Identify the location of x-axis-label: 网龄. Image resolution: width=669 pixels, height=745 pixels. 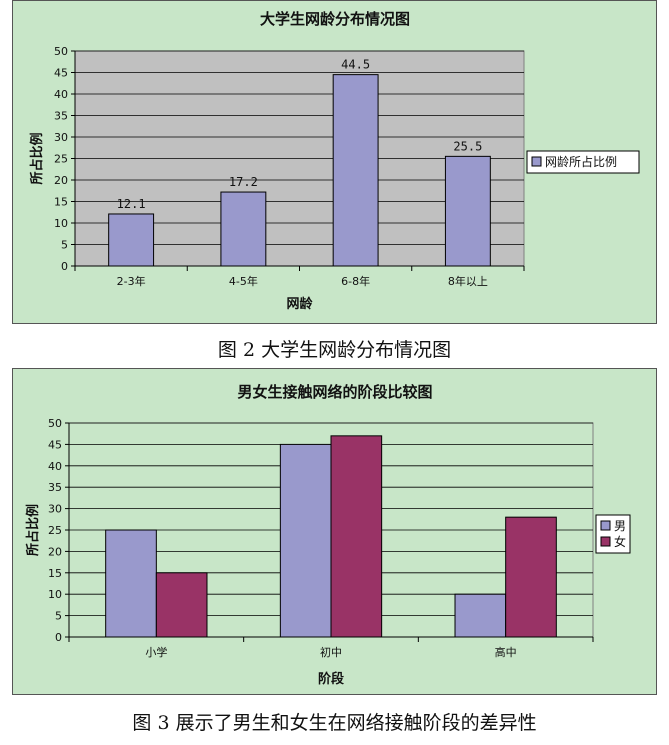
(299, 304).